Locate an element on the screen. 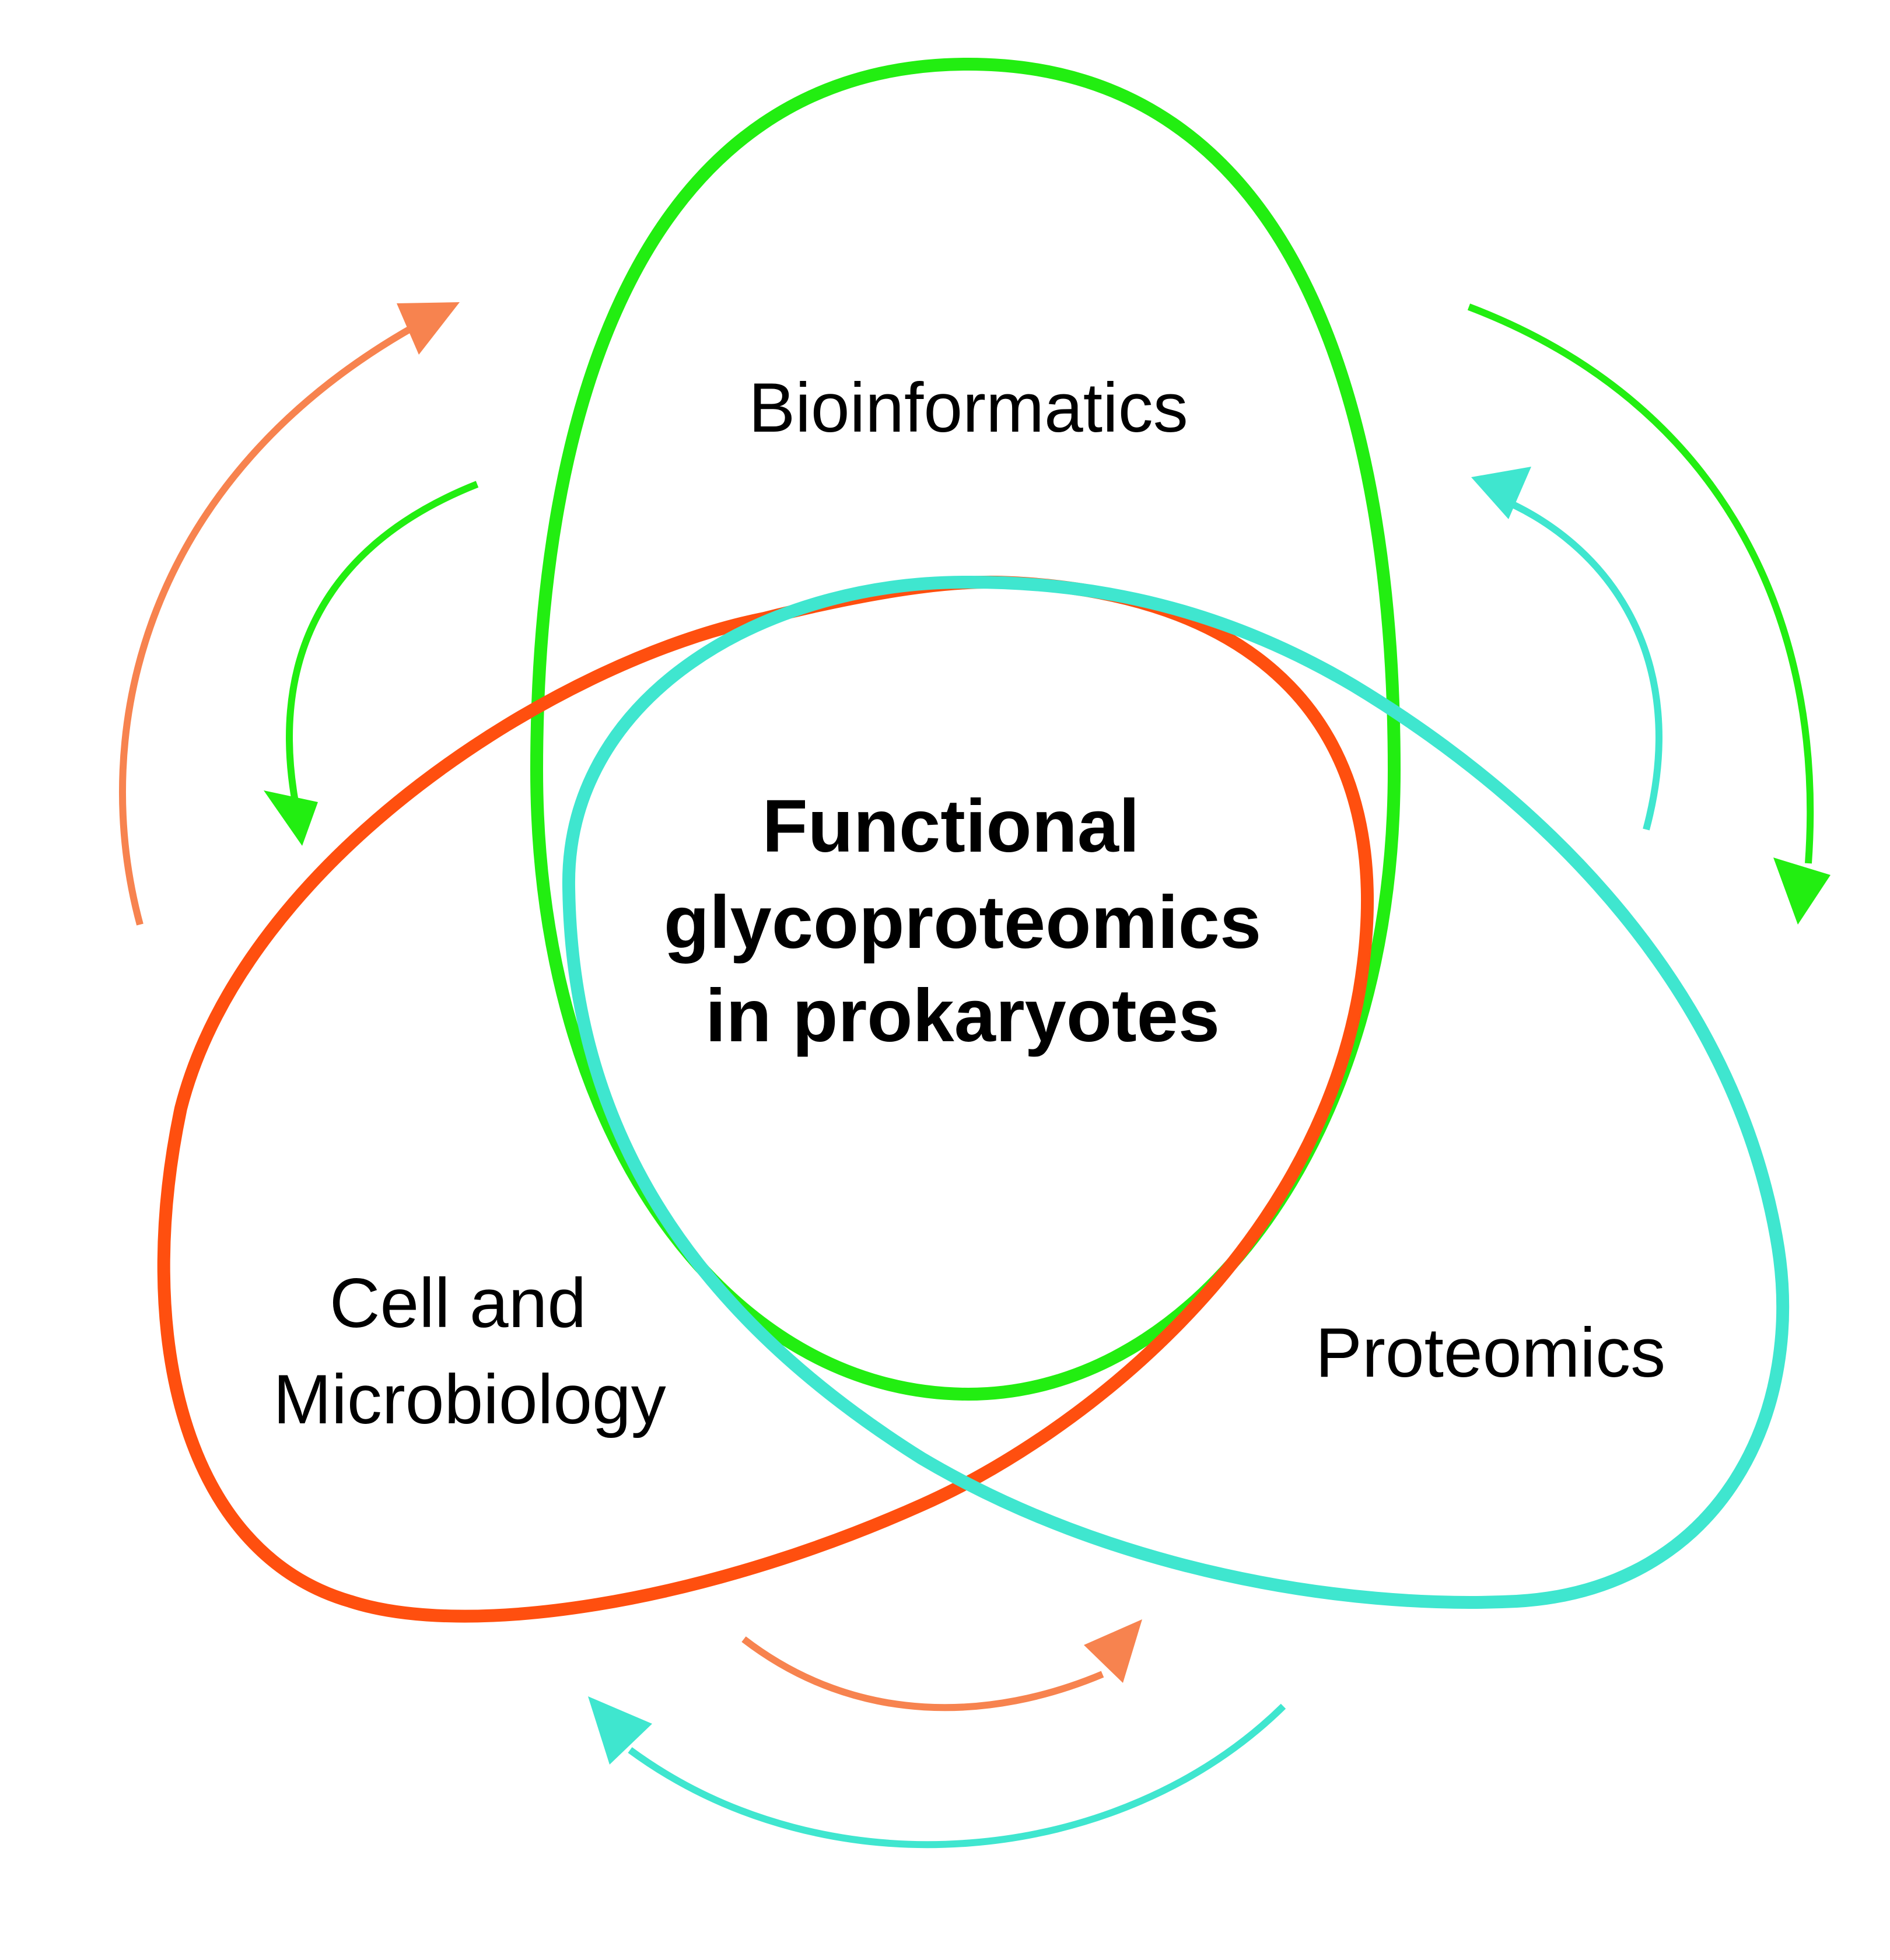 The width and height of the screenshot is (1890, 1960). proteomics-label: Proteomics is located at coordinates (1490, 1353).